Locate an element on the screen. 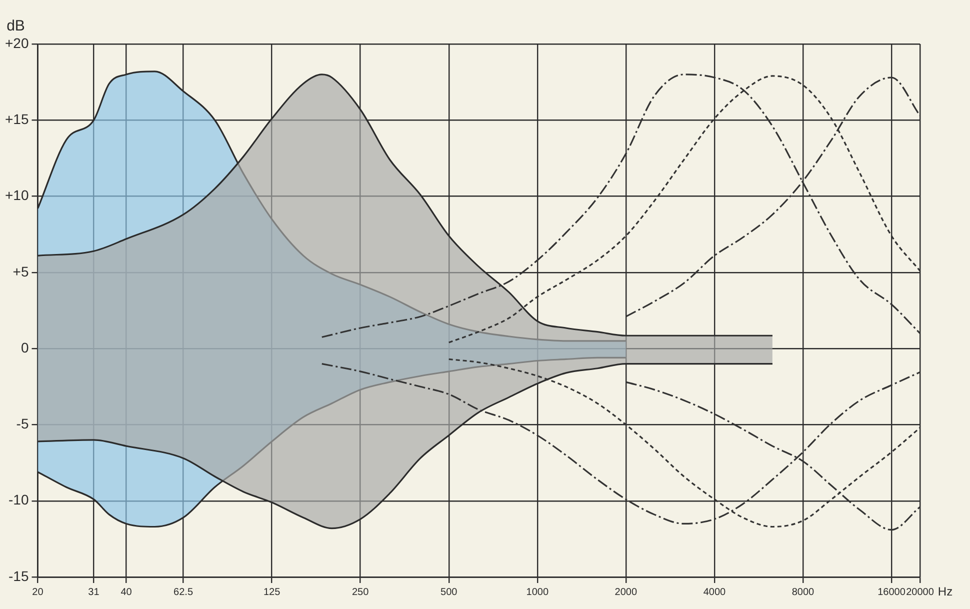  x-tick-label: 16000 is located at coordinates (892, 592).